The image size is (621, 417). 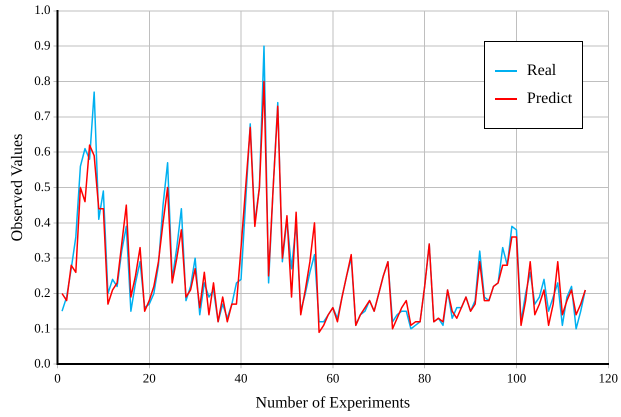 What do you see at coordinates (549, 99) in the screenshot?
I see `legend-label: Predict` at bounding box center [549, 99].